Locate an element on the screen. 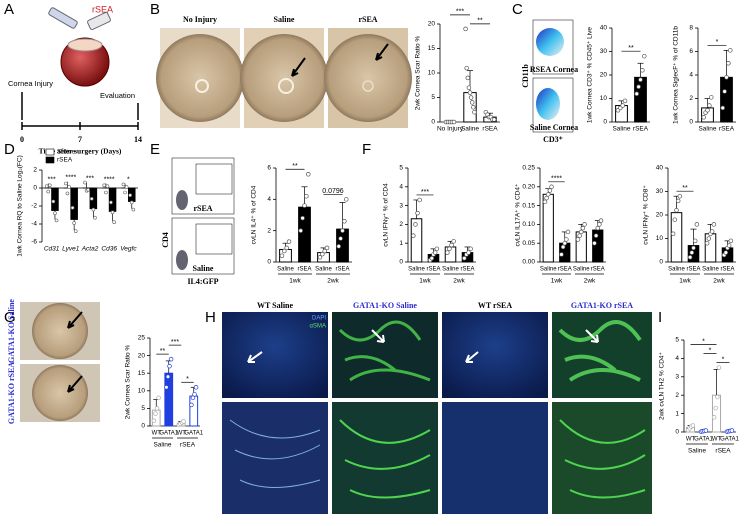 This screenshot has width=744, height=526. panel-label: C is located at coordinates (517, 9).